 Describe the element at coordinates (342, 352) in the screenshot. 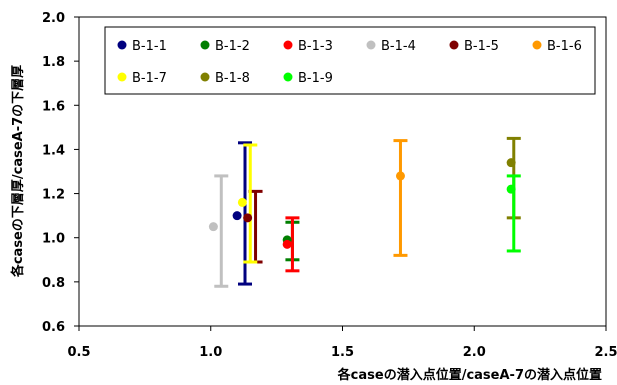

I see `x-tick-label: 1.5` at that location.